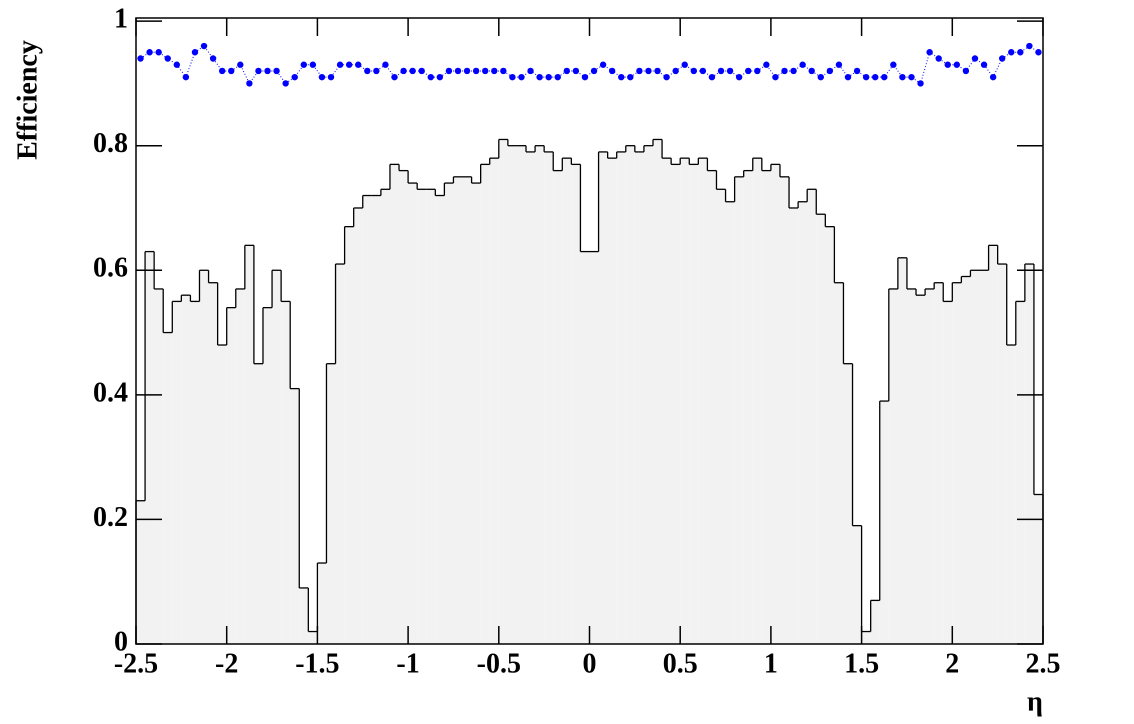  I want to click on y-axis-label: Efficiency, so click(27, 100).